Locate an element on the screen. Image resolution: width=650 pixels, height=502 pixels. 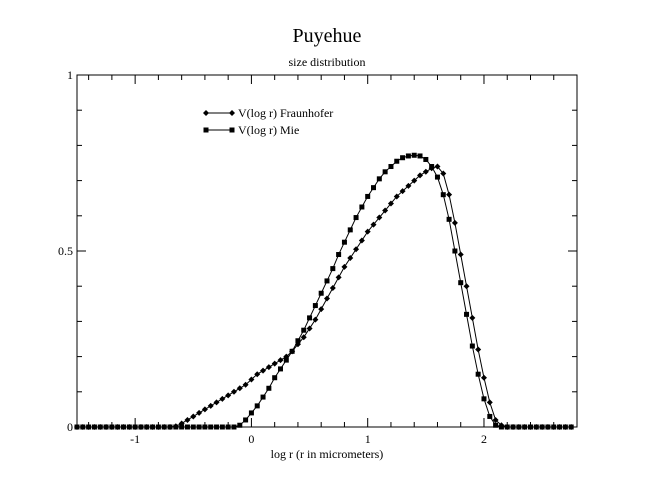
y-tick-label: 0 is located at coordinates (70, 427).